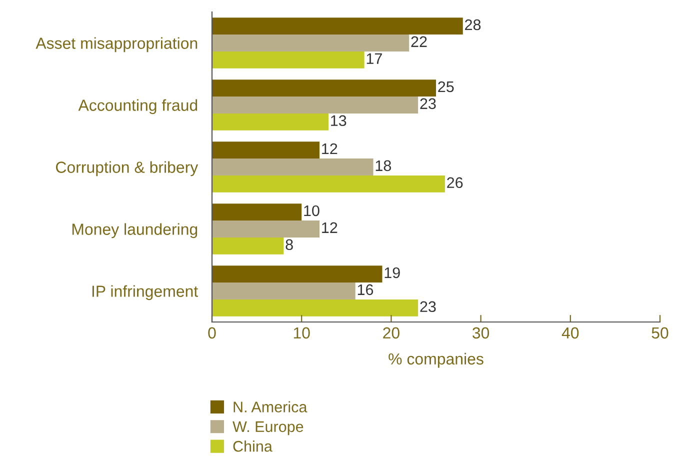 This screenshot has width=673, height=467. I want to click on data-label: 13, so click(338, 120).